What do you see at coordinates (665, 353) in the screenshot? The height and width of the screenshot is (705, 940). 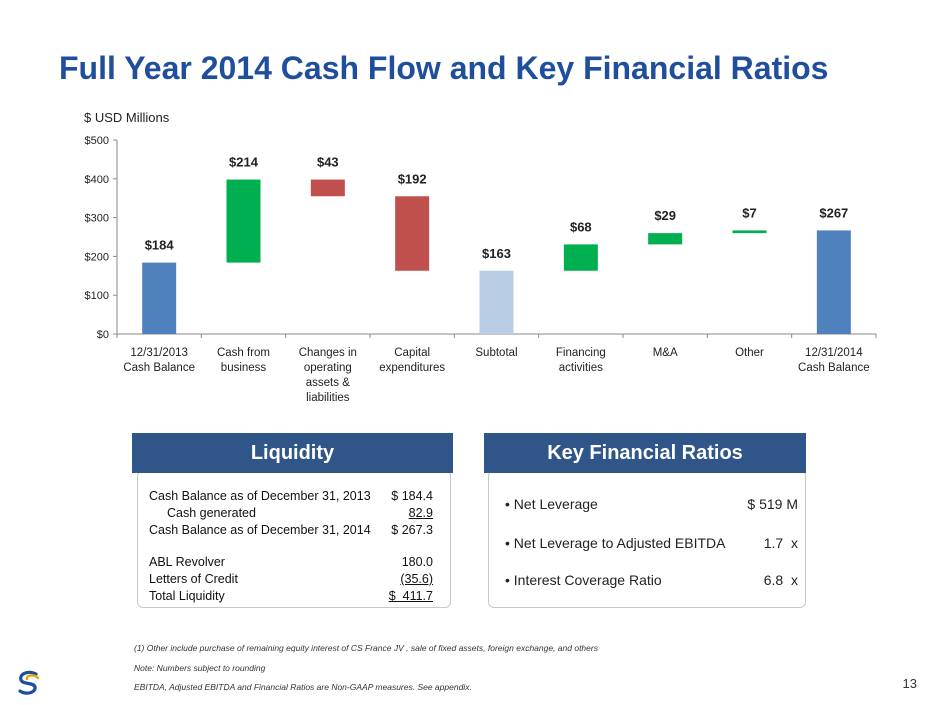 I see `x-tick-label: M&A` at bounding box center [665, 353].